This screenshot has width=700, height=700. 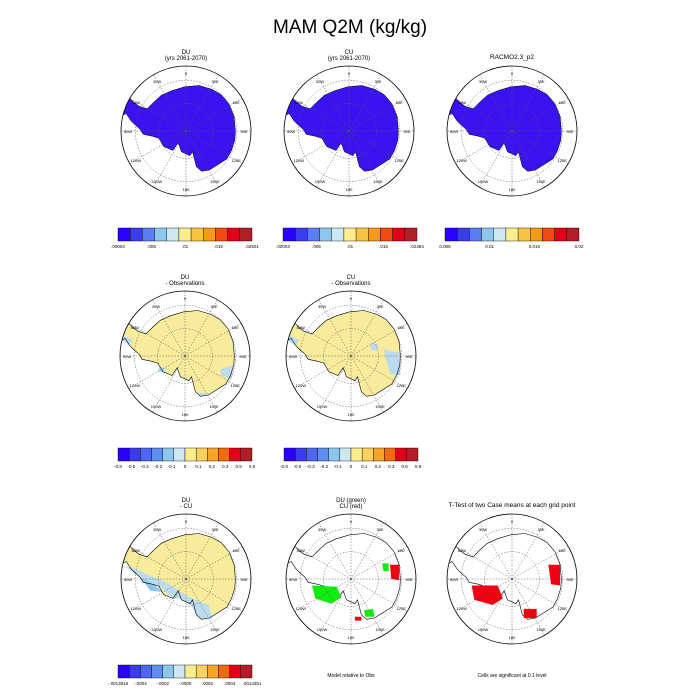 What do you see at coordinates (350, 238) in the screenshot?
I see `colorbar-cu-2061-2070: .00003 .005 .01 .015 .02484` at bounding box center [350, 238].